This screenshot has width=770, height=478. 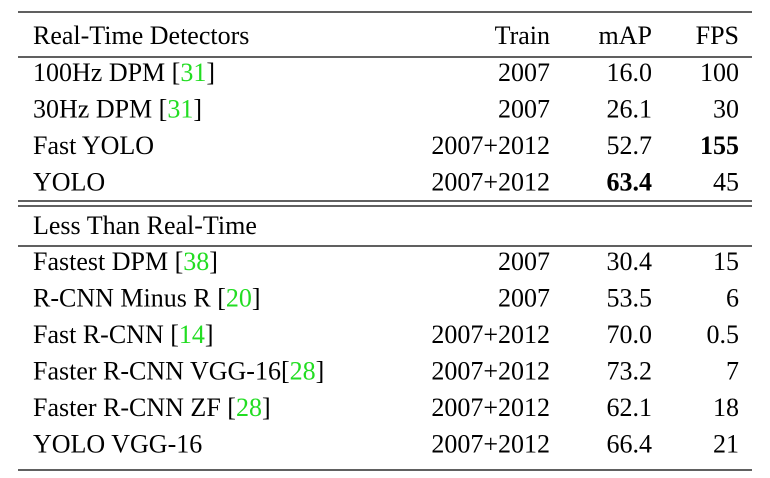 What do you see at coordinates (161, 370) in the screenshot?
I see `text-part: Faster R-CNN VGG-16[` at bounding box center [161, 370].